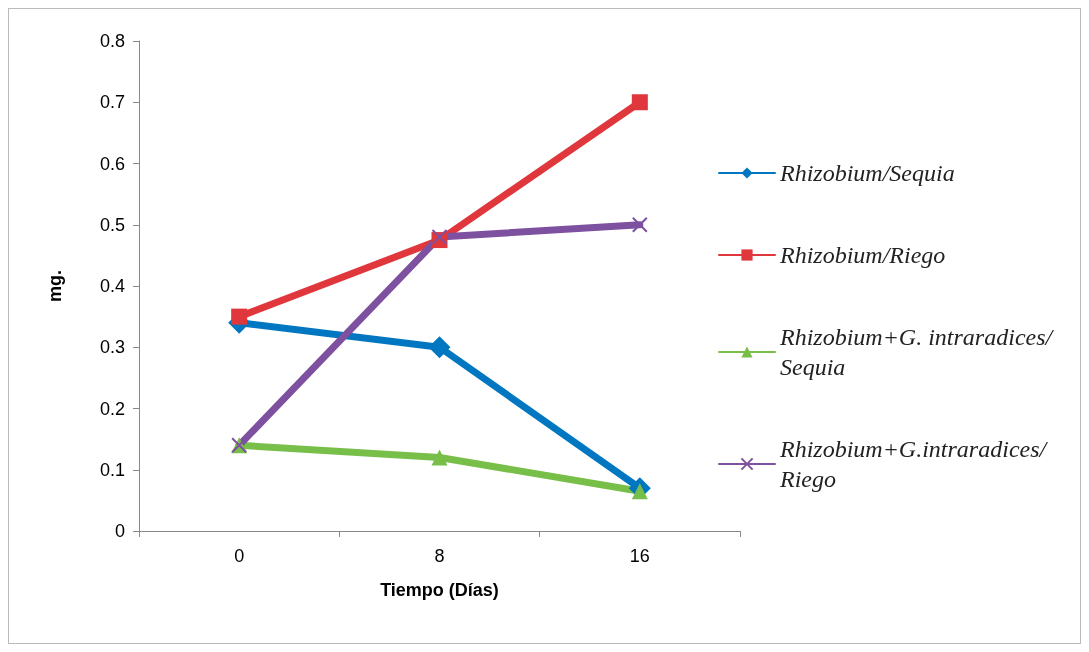 The image size is (1089, 652). I want to click on y-tick-label: 0.6, so click(112, 163).